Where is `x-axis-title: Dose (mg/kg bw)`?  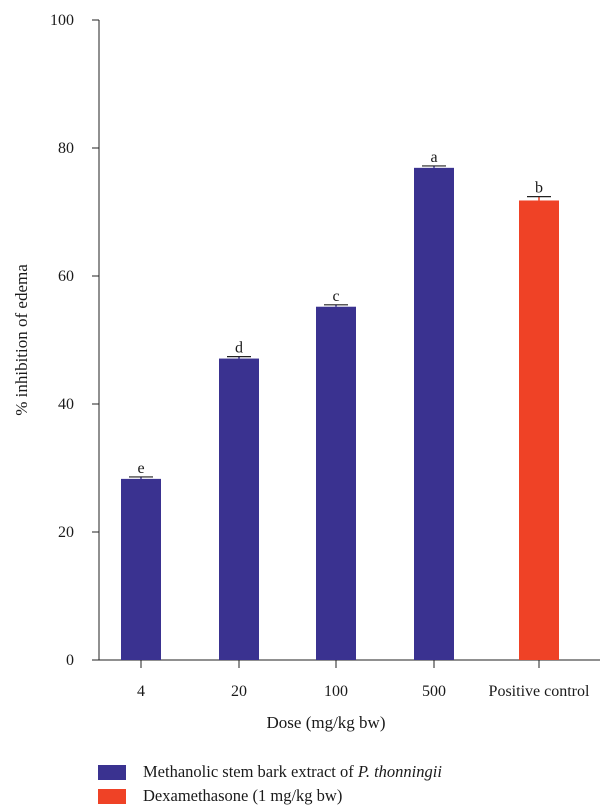
x-axis-title: Dose (mg/kg bw) is located at coordinates (326, 722).